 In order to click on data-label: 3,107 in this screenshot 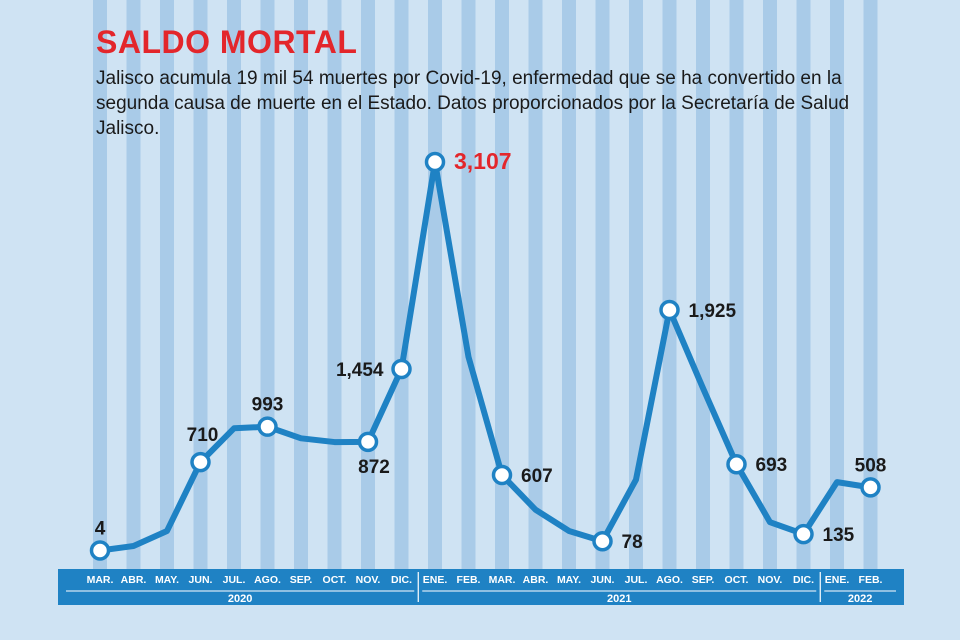, I will do `click(483, 161)`.